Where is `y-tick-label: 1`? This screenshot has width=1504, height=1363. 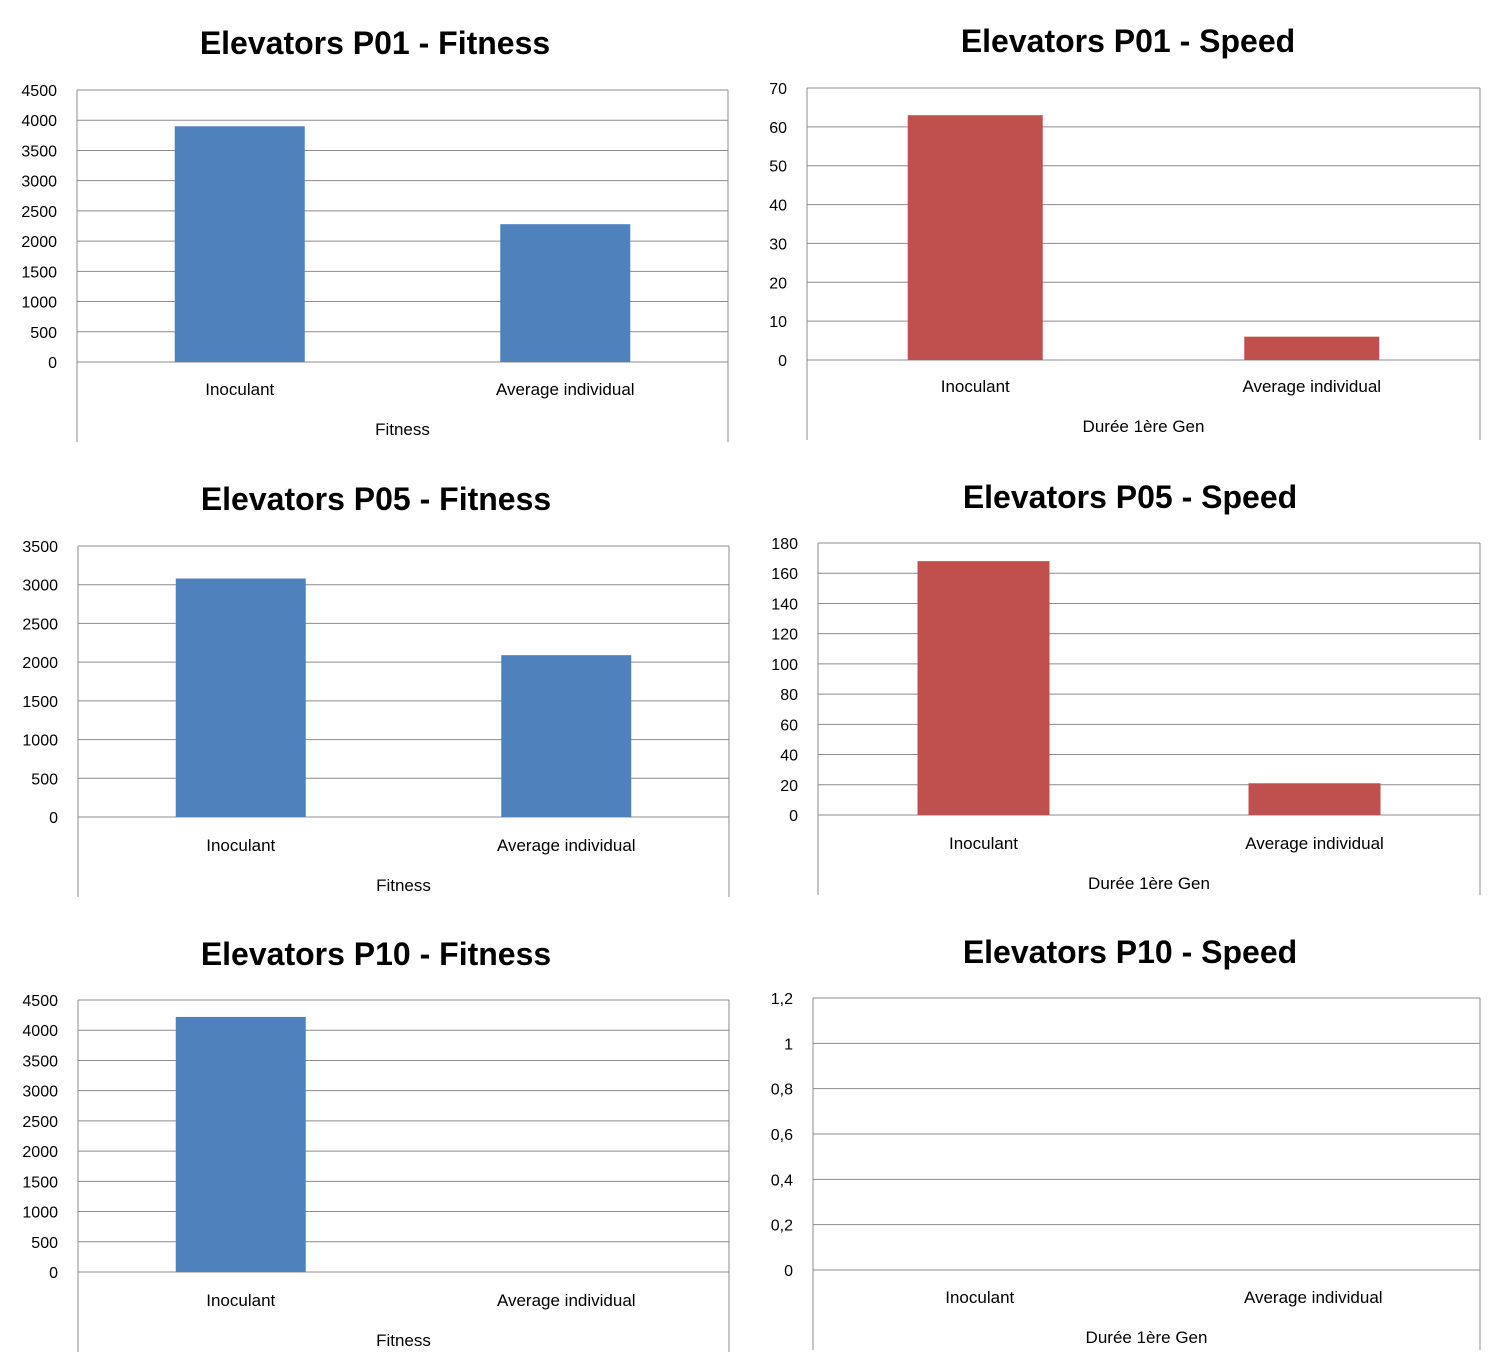
y-tick-label: 1 is located at coordinates (788, 1044).